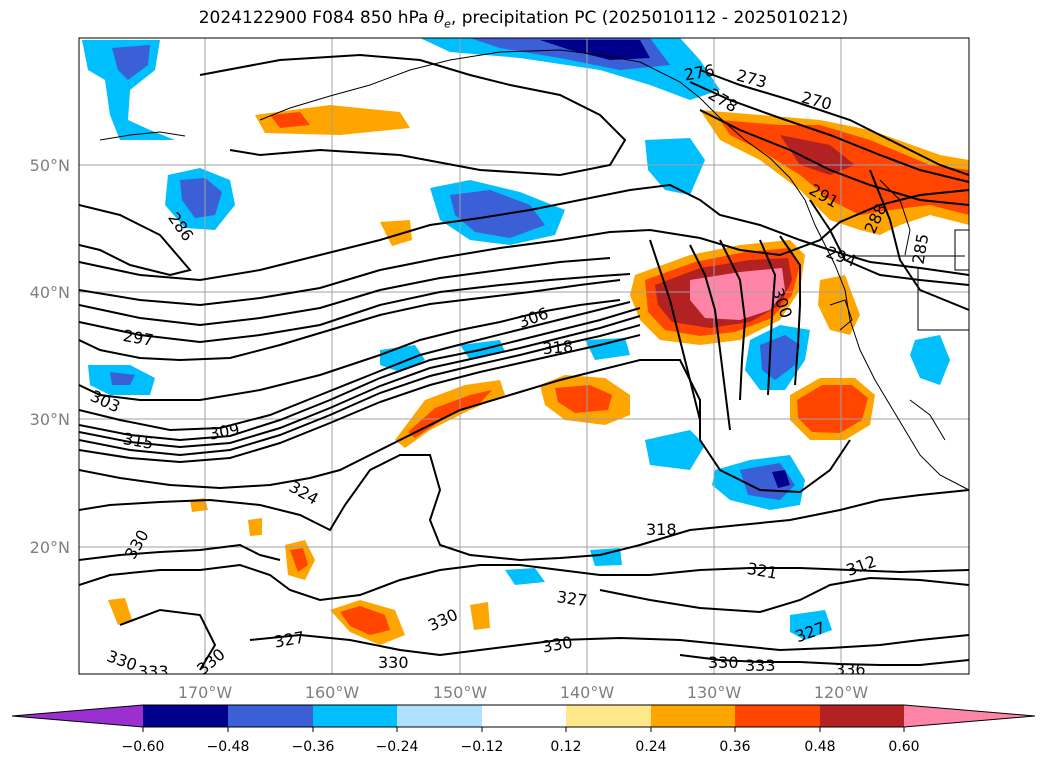 This screenshot has height=767, width=1047. What do you see at coordinates (228, 747) in the screenshot?
I see `colorbar-tick-label: −0.48` at bounding box center [228, 747].